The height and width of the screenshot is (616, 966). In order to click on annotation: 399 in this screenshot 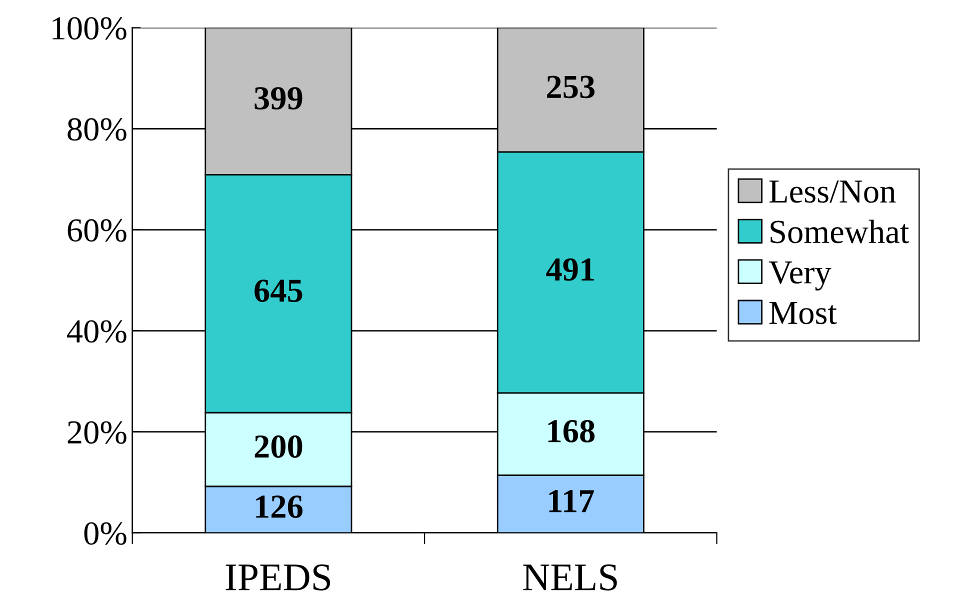, I will do `click(278, 98)`.